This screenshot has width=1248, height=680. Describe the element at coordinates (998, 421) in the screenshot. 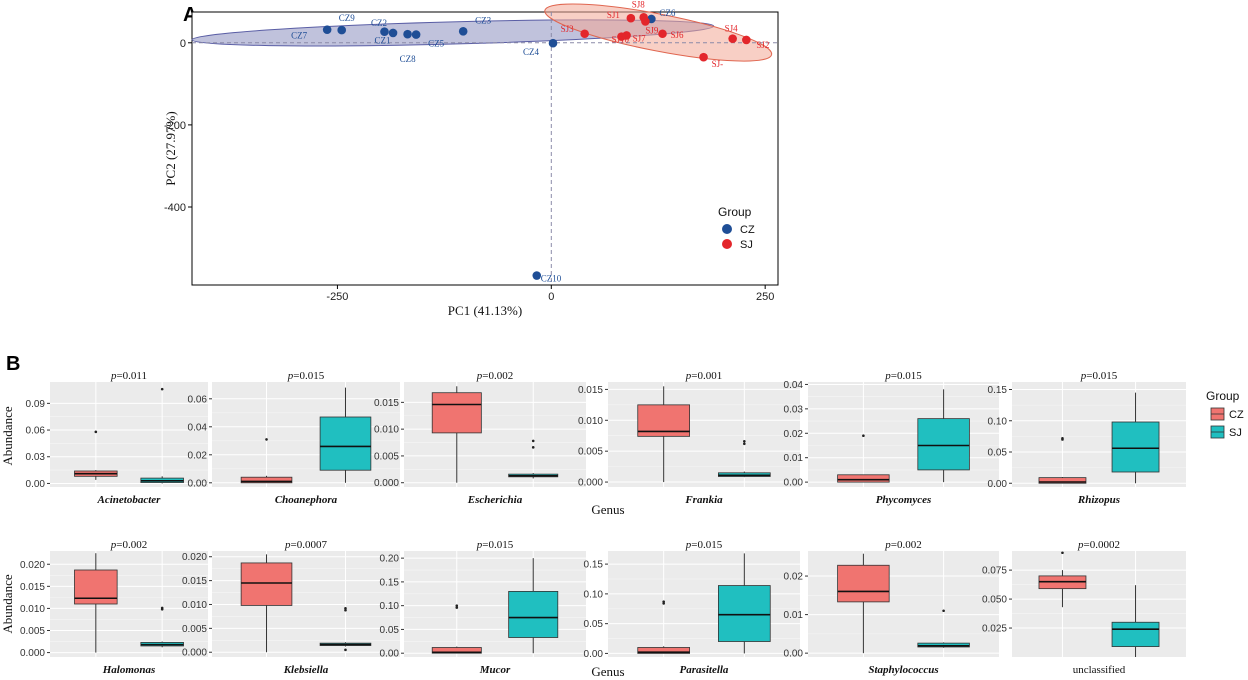

I see `y-tick-label: 0.10` at that location.